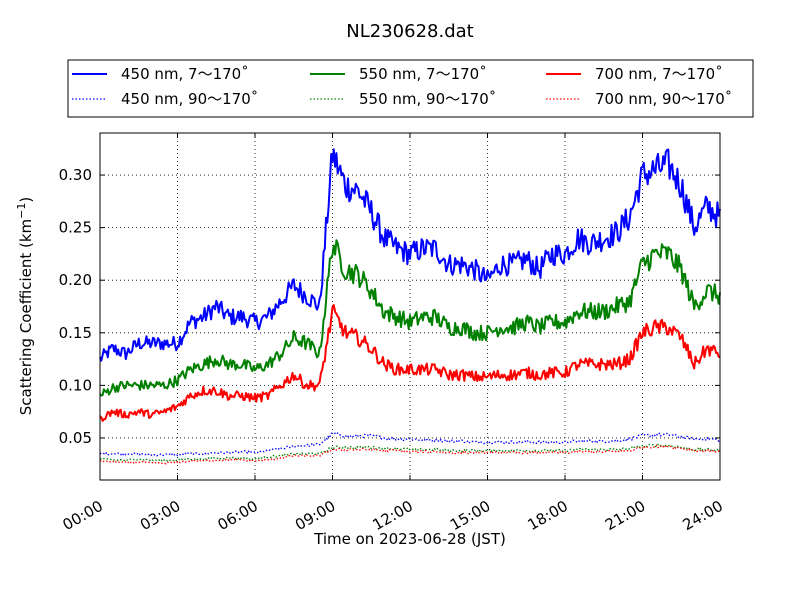 Image resolution: width=800 pixels, height=600 pixels. Describe the element at coordinates (75, 438) in the screenshot. I see `y-tick-label-0: 0.05` at that location.